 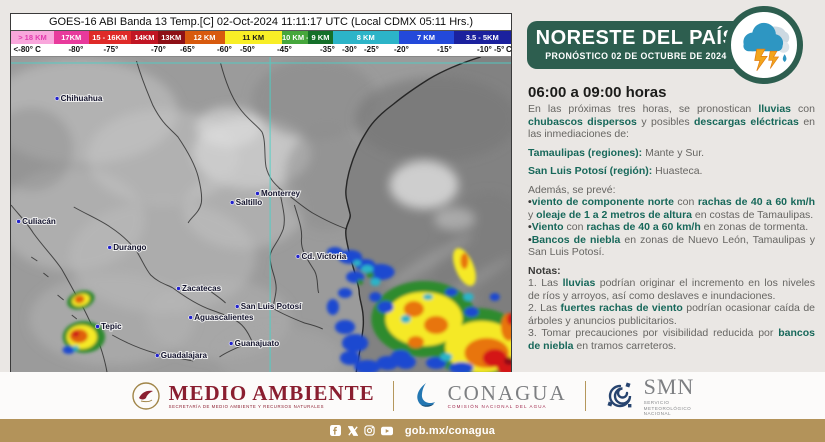 What do you see at coordinates (366, 37) in the screenshot?
I see `altitude-segment: 8 KM` at bounding box center [366, 37].